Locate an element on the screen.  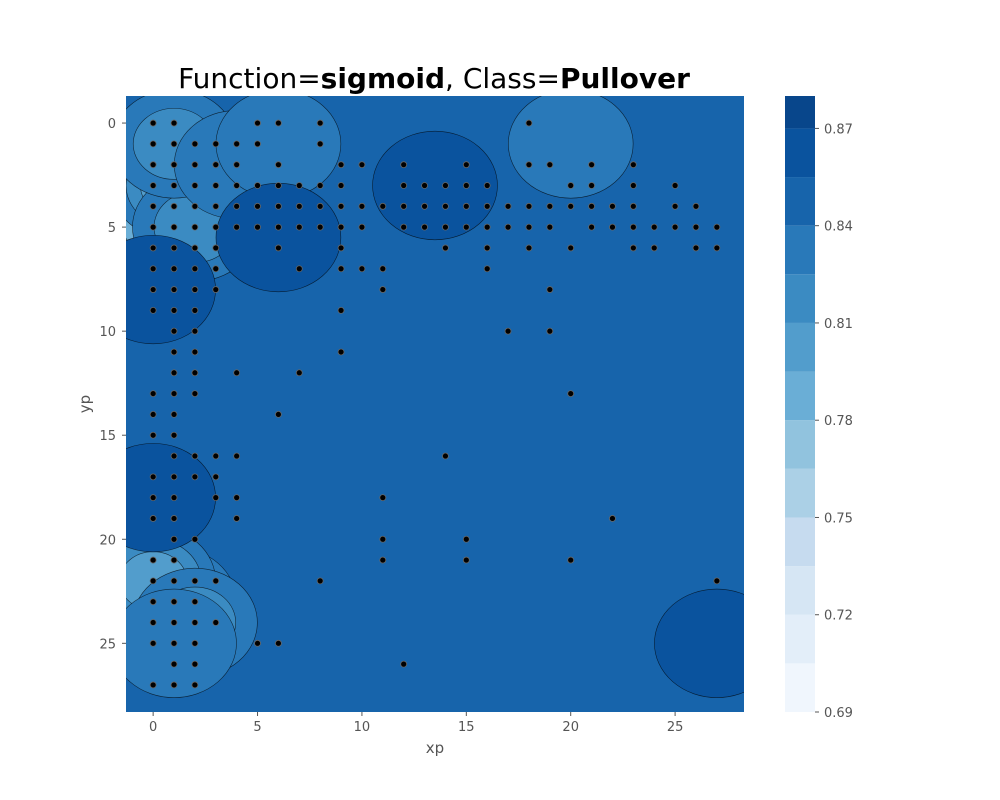
colorbar-tick-label: 0.75 is located at coordinates (838, 518).